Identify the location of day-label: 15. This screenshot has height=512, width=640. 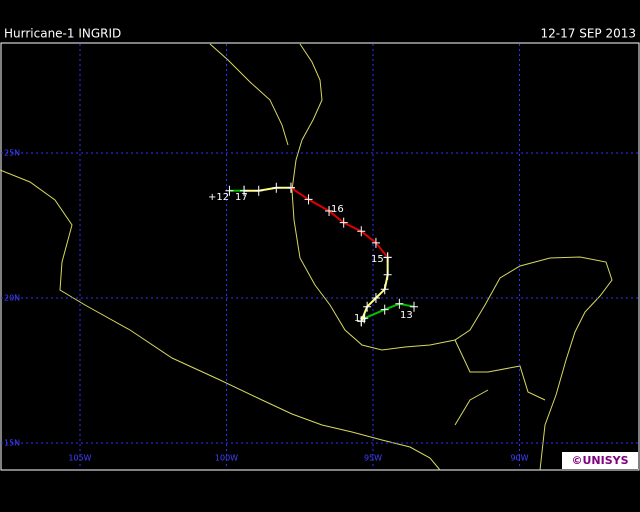
(377, 259).